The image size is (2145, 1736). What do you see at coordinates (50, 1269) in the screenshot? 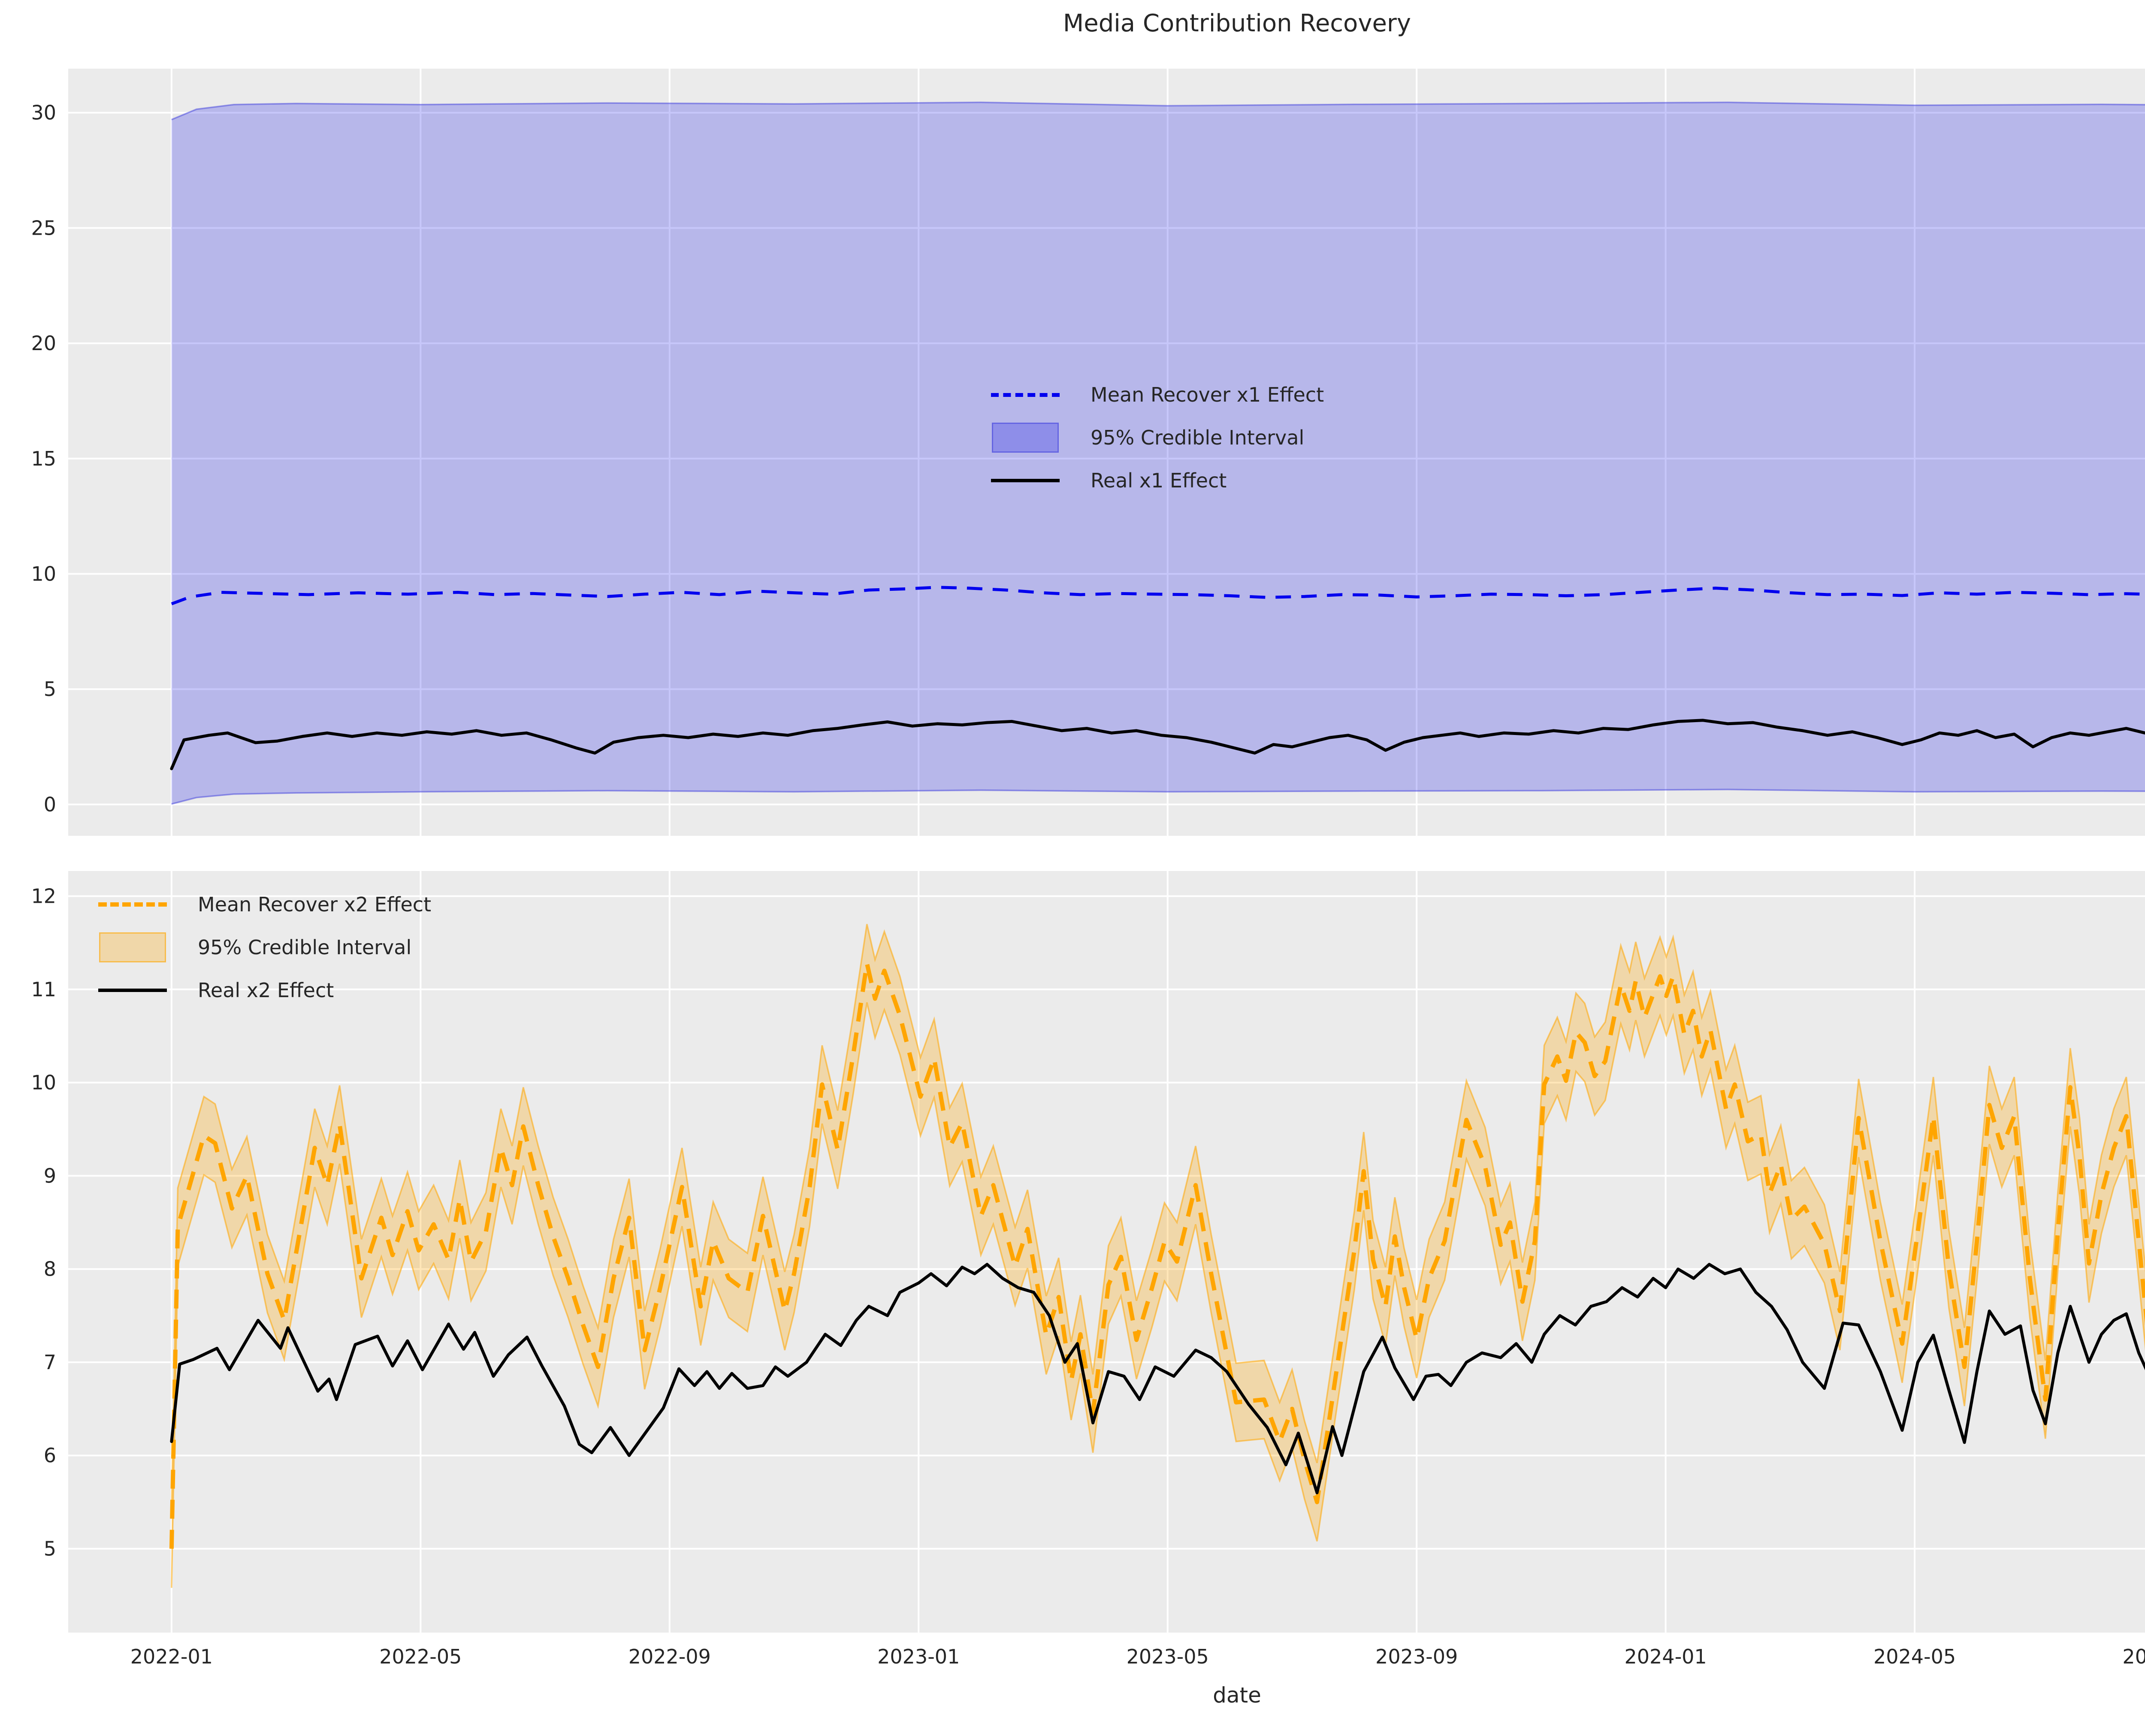
I see `y-tick-label: 8` at bounding box center [50, 1269].